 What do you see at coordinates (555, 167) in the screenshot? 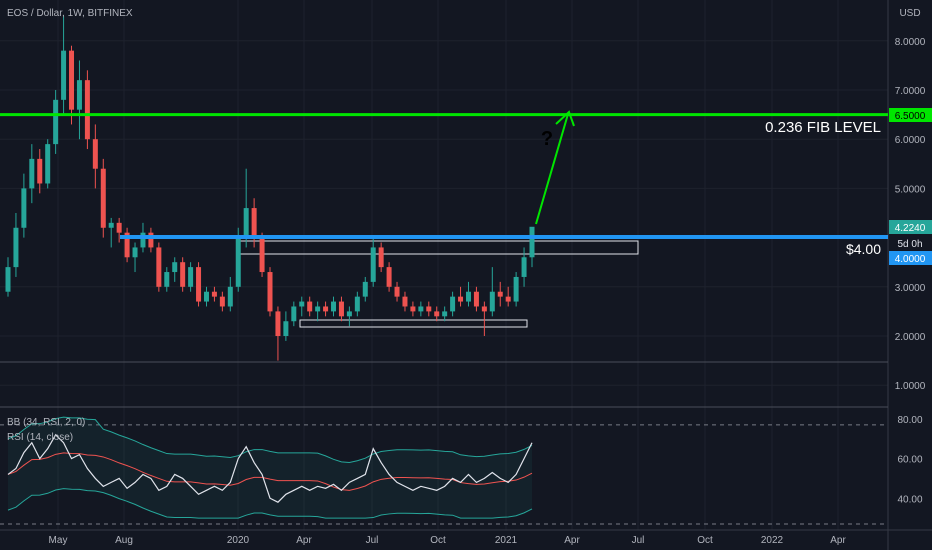
I see `projection-arrow` at bounding box center [555, 167].